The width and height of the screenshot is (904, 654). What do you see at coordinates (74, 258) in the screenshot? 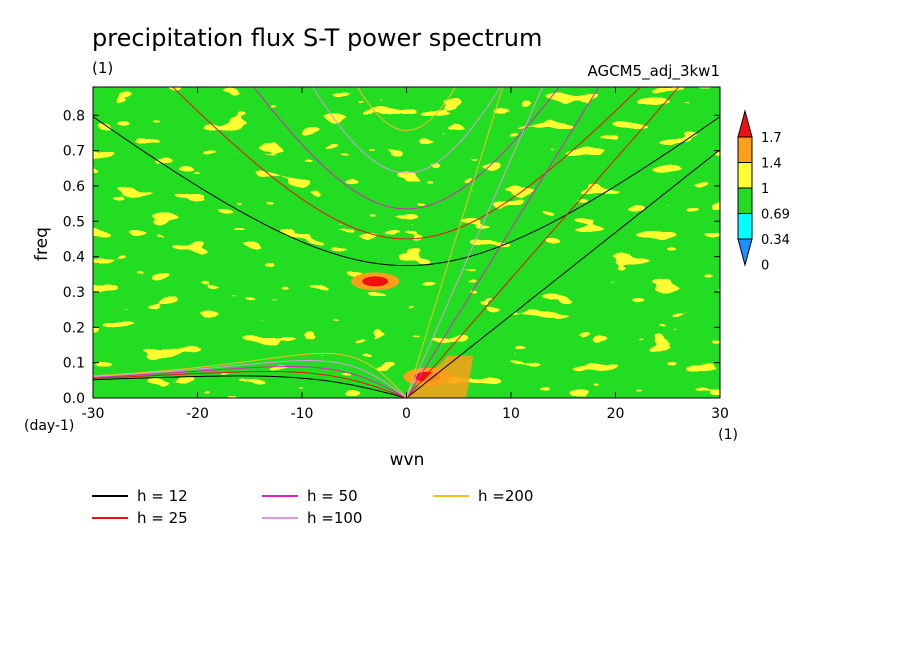
I see `y-tick-label: 0.4` at bounding box center [74, 258].